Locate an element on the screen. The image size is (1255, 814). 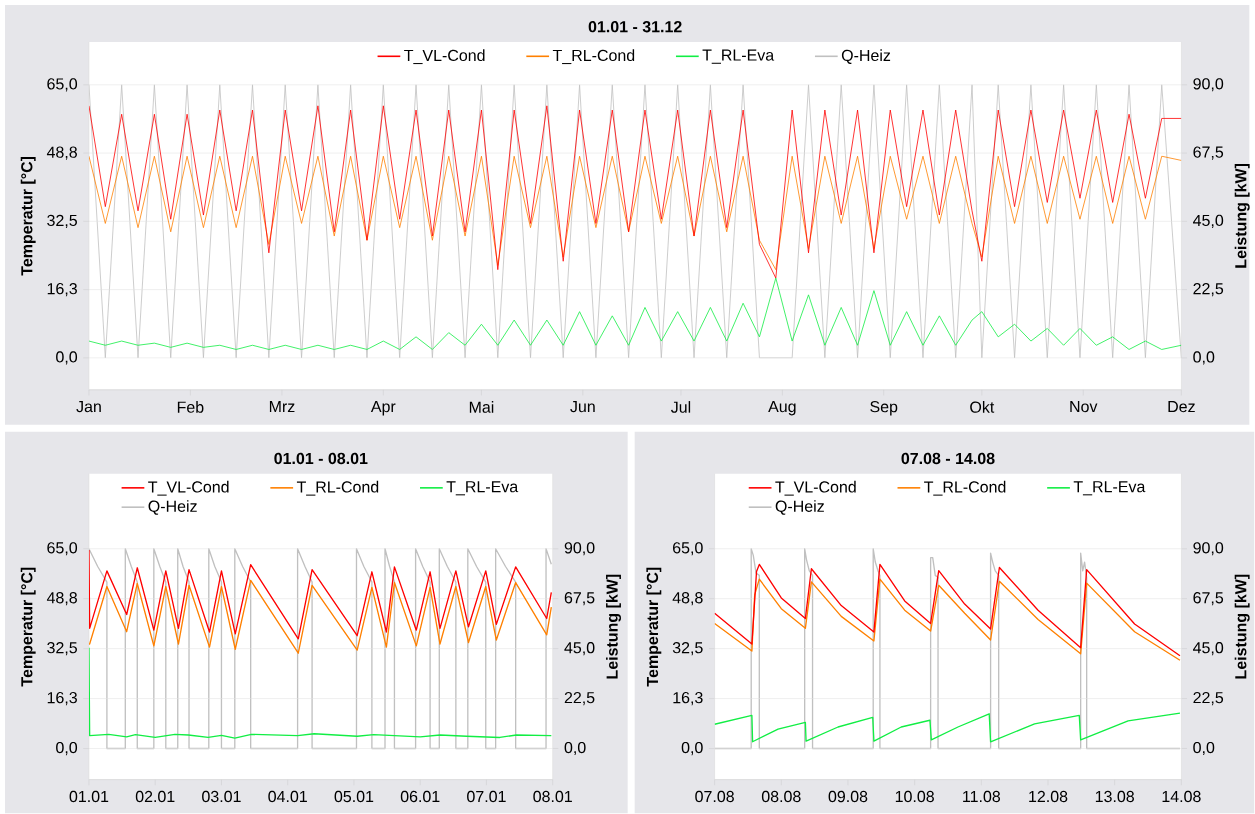
x-tick-label: 06.01 is located at coordinates (420, 797).